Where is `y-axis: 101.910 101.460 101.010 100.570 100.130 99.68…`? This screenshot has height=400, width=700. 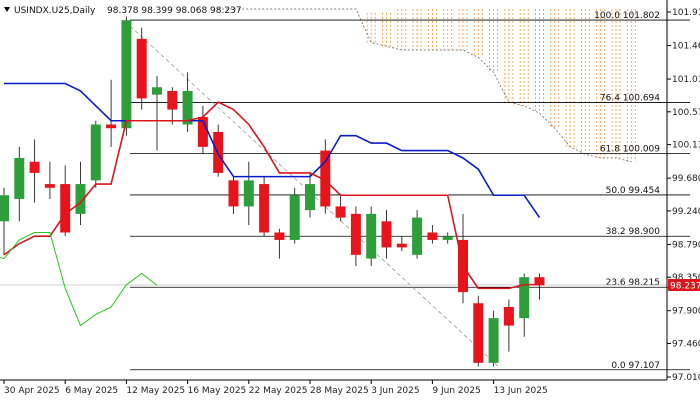 y-axis: 101.910 101.460 101.010 100.570 100.130 99.68… is located at coordinates (683, 195).